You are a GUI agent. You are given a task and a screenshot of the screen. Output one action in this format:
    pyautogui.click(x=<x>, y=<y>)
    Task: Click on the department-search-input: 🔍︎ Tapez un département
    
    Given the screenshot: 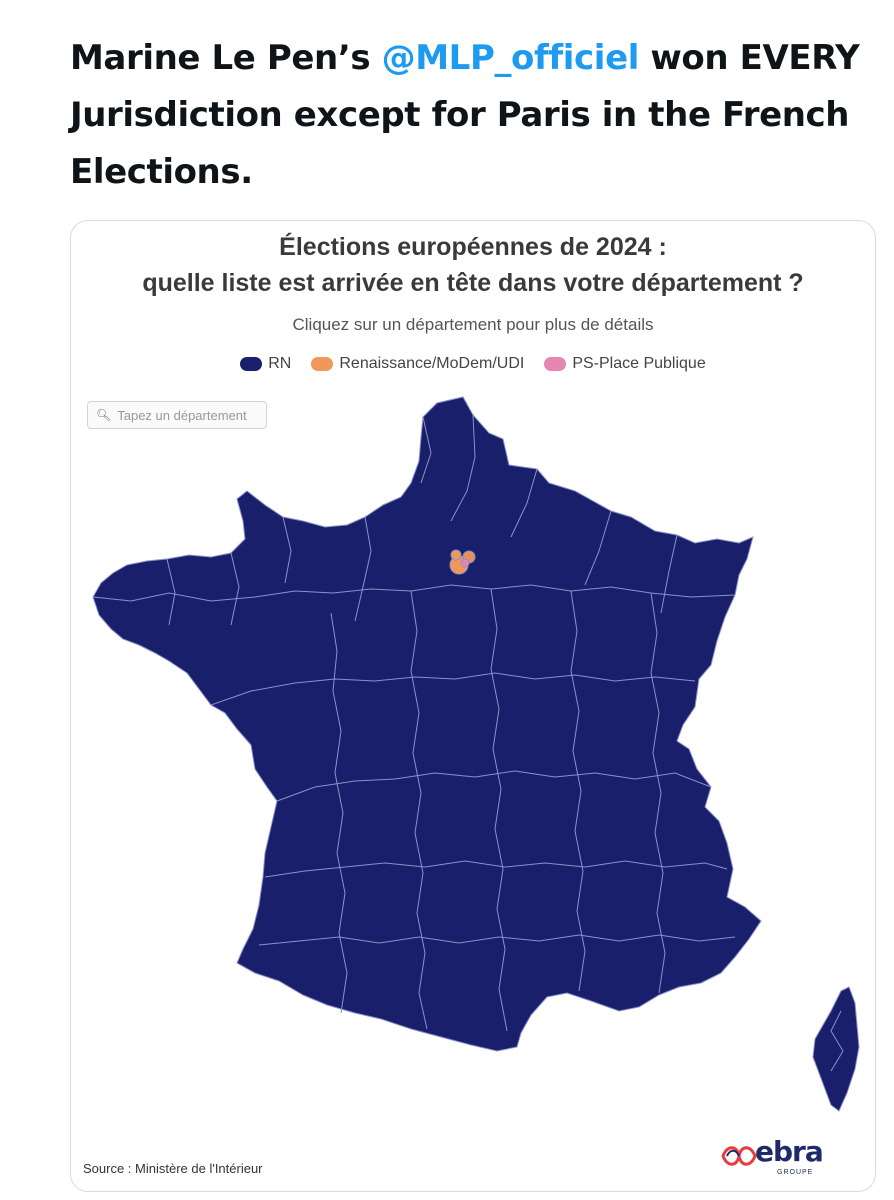 What is the action you would take?
    pyautogui.click(x=177, y=415)
    